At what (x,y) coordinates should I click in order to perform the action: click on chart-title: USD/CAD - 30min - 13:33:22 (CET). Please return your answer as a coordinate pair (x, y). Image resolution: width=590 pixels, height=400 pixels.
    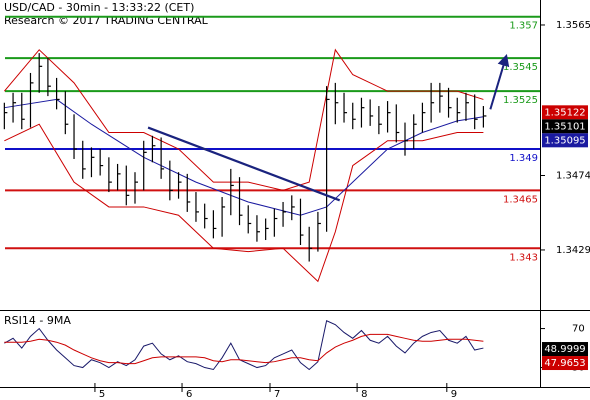
    Looking at the image, I should click on (99, 7).